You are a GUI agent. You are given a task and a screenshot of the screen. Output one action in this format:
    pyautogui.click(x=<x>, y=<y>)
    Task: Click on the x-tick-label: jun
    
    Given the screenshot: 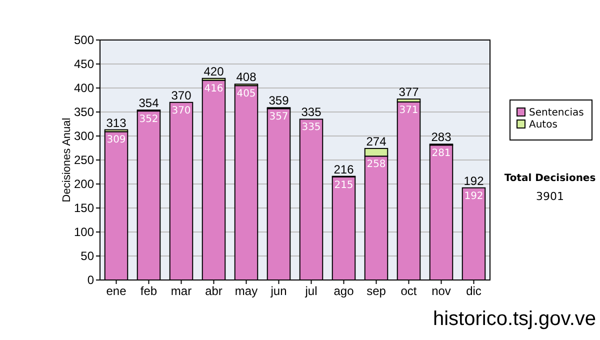 What is the action you would take?
    pyautogui.click(x=278, y=291)
    